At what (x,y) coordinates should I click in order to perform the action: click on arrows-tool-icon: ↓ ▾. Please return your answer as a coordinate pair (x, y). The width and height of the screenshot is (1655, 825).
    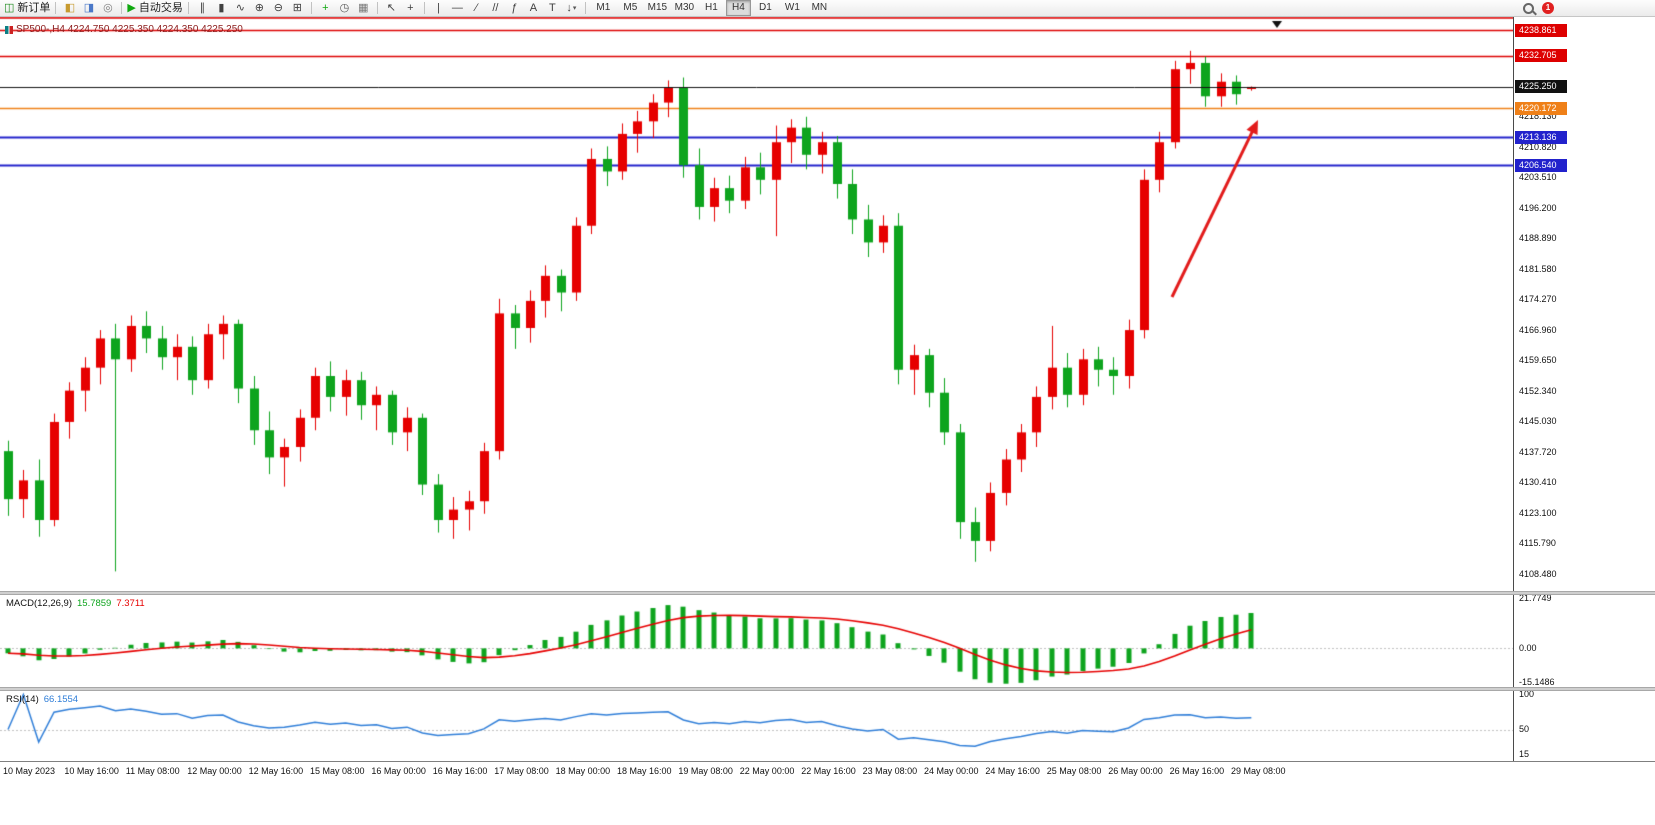
    Looking at the image, I should click on (571, 8).